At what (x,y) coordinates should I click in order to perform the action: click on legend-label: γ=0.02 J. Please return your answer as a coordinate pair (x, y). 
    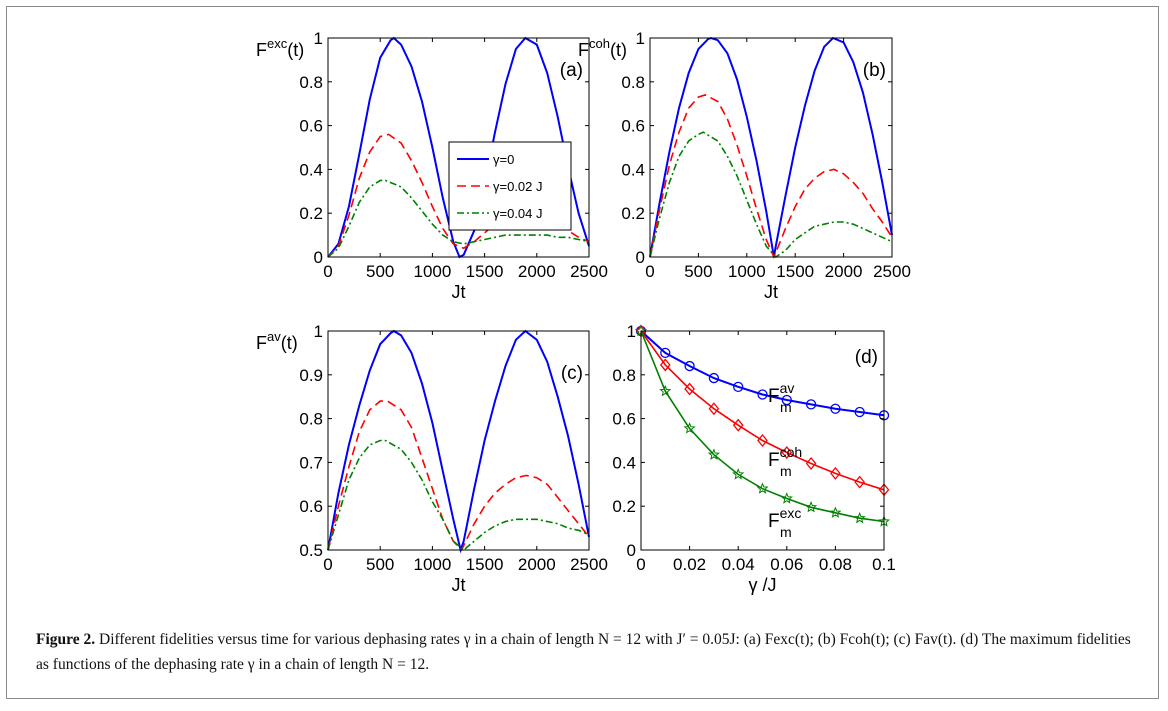
    Looking at the image, I should click on (518, 186).